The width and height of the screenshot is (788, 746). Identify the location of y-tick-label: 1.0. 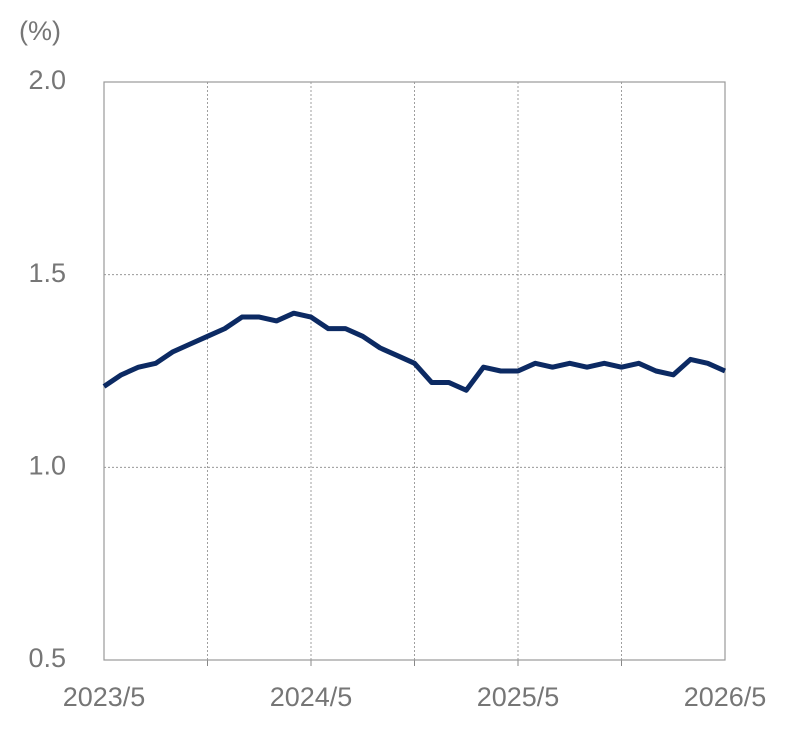
(47, 465).